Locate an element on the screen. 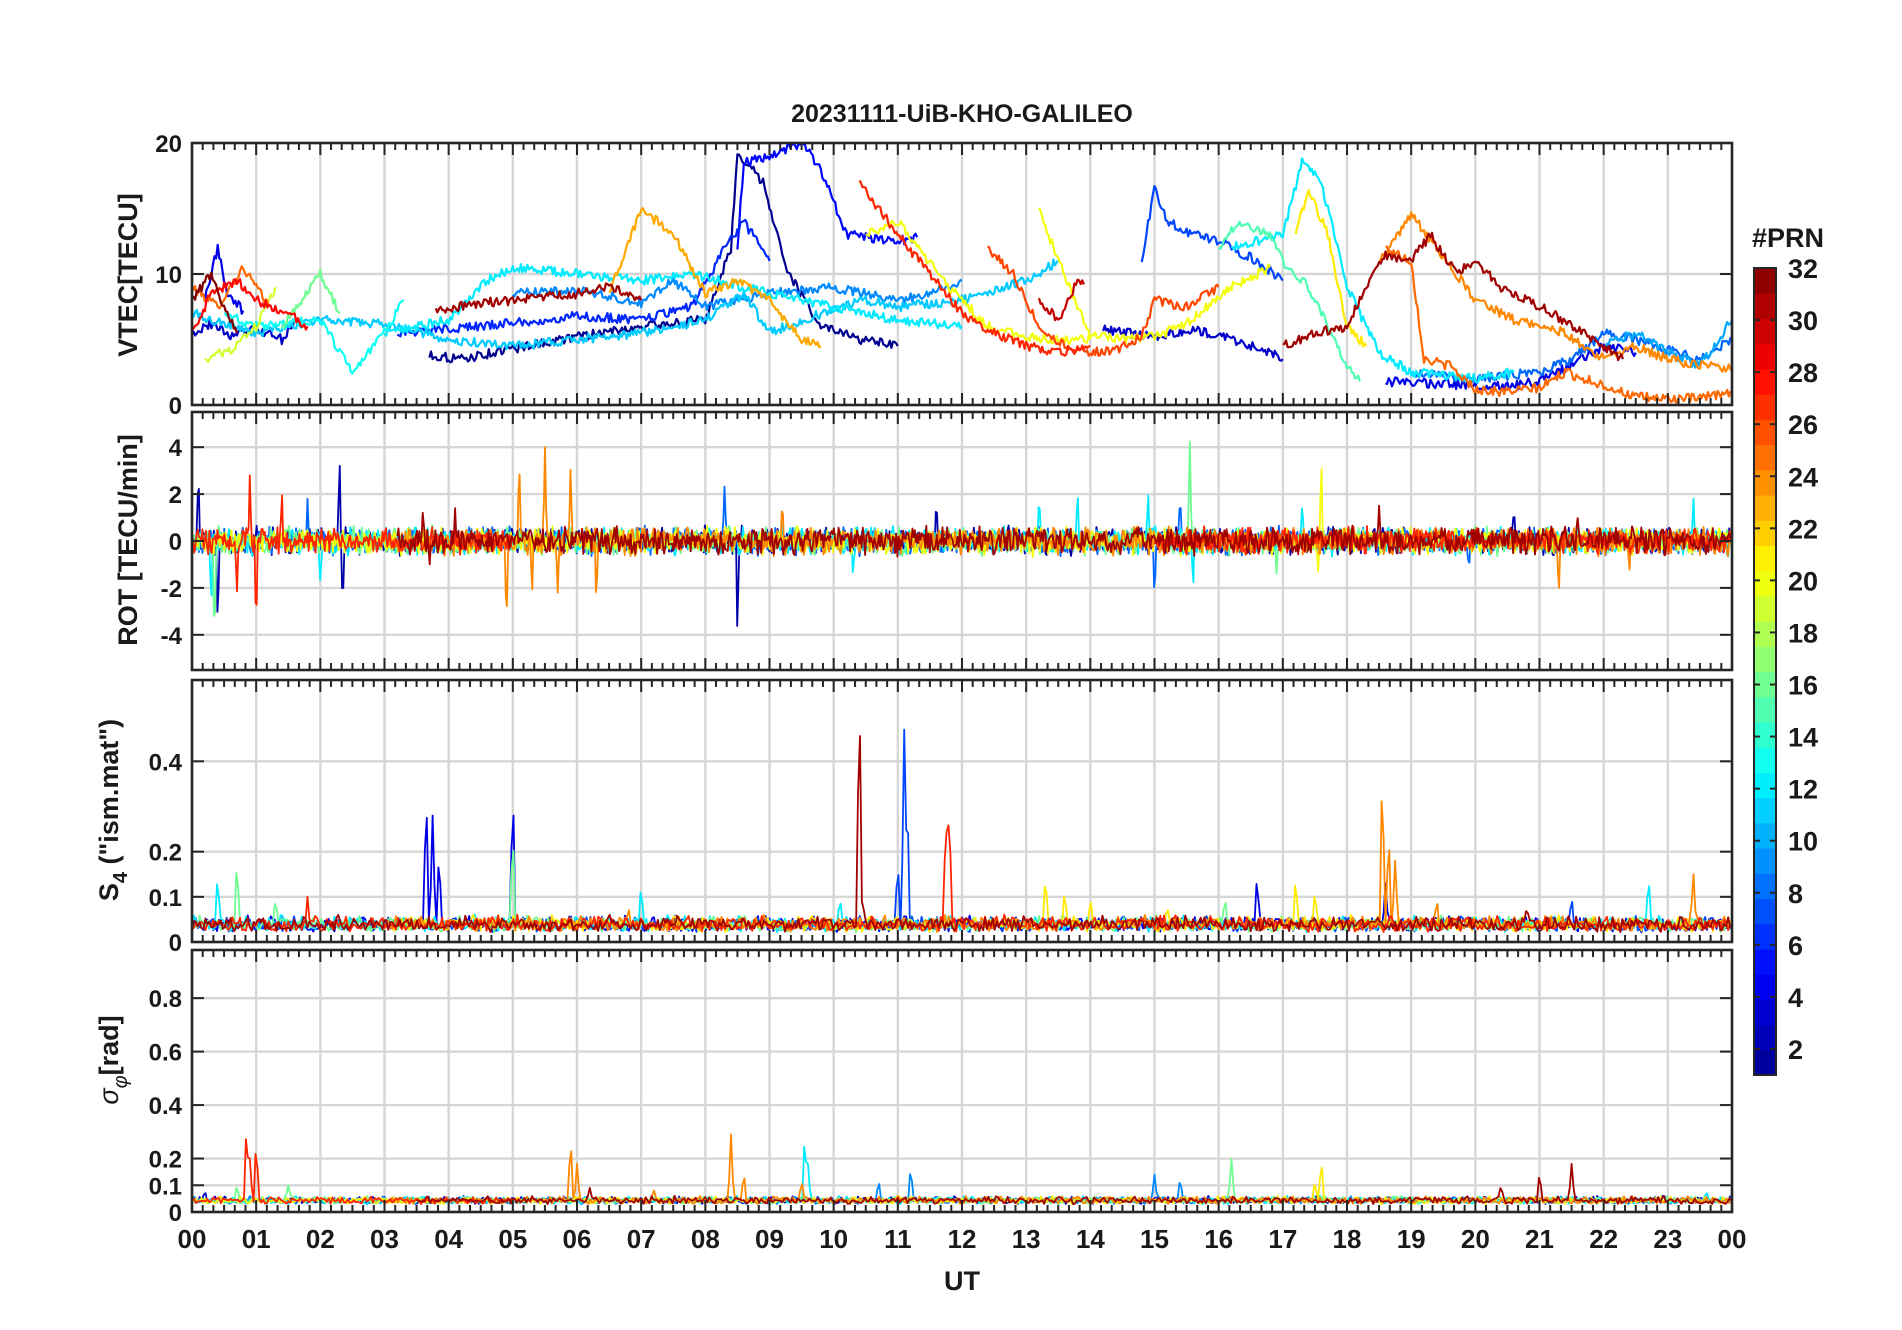 The height and width of the screenshot is (1330, 1902). s4-y-tick-label: 0.2 is located at coordinates (165, 853).